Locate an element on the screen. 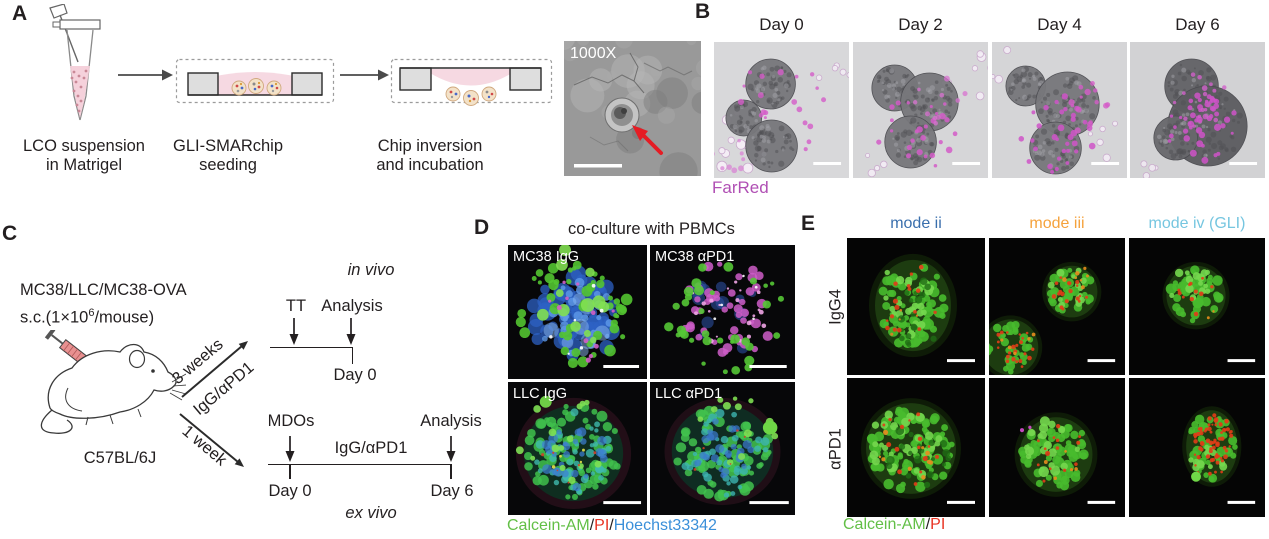 This screenshot has height=539, width=1269. tile-label: LLC IgG is located at coordinates (540, 394).